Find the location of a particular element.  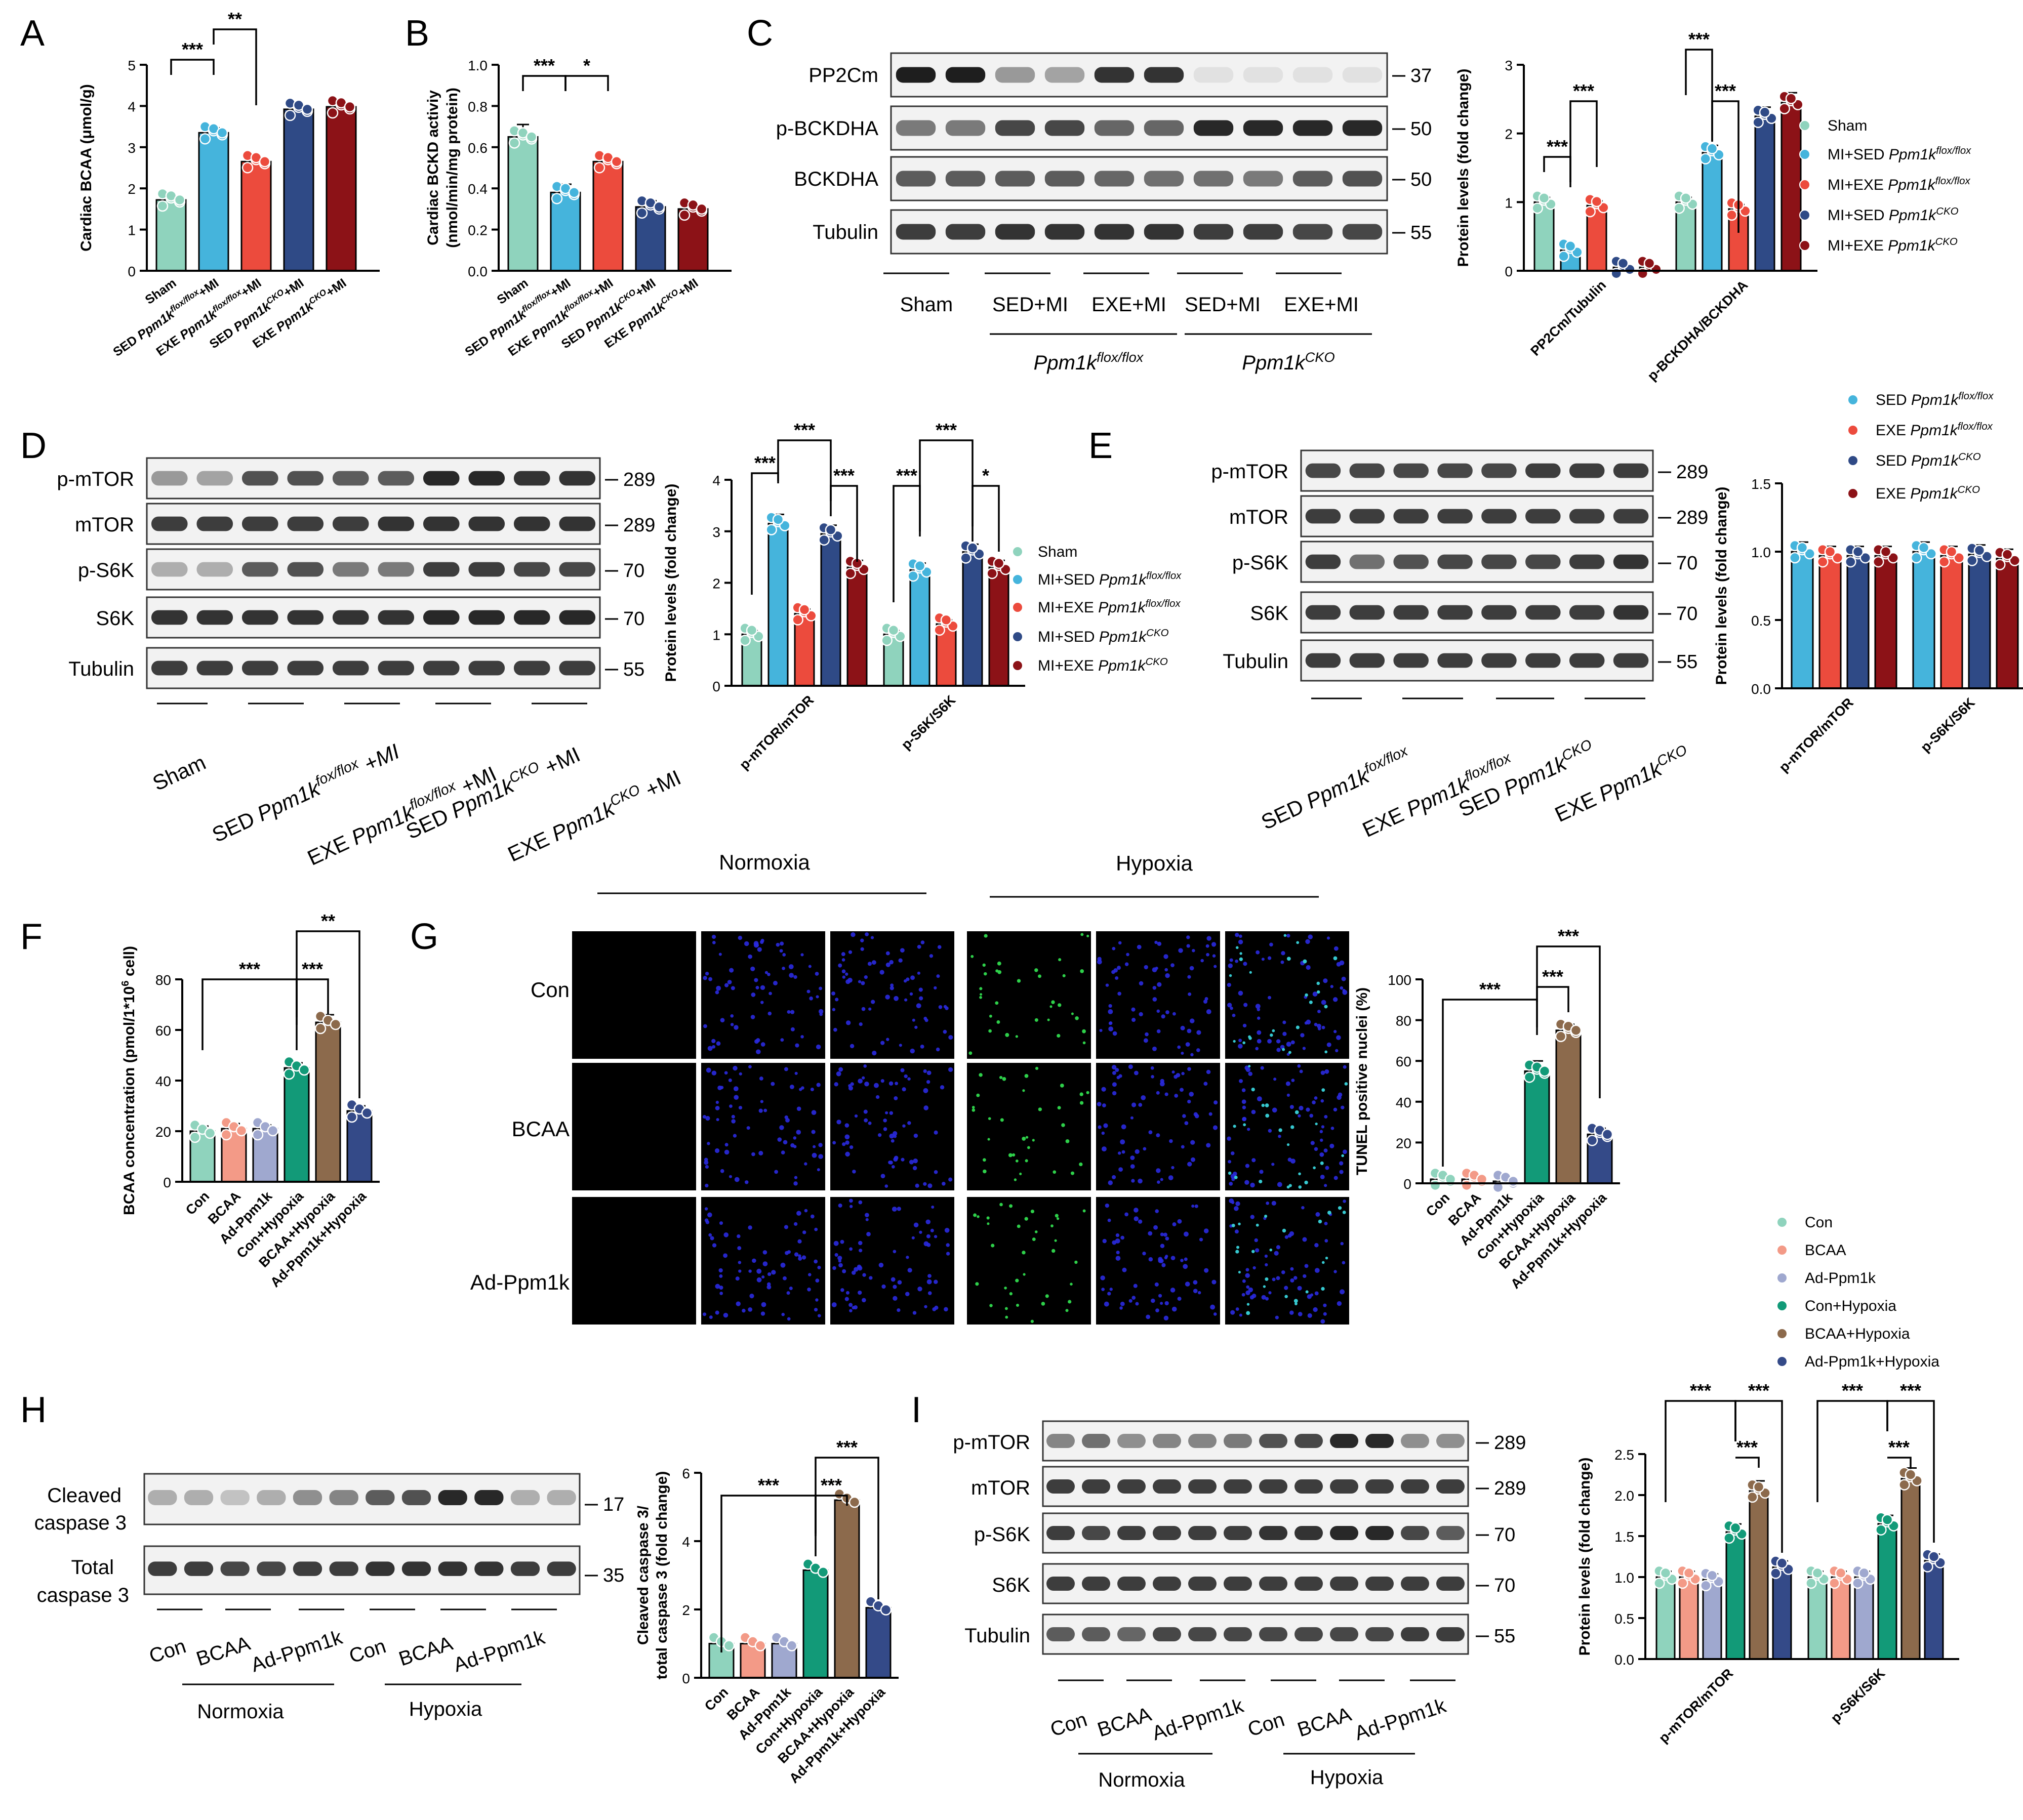

label-part: MI+SED is located at coordinates (1068, 580).